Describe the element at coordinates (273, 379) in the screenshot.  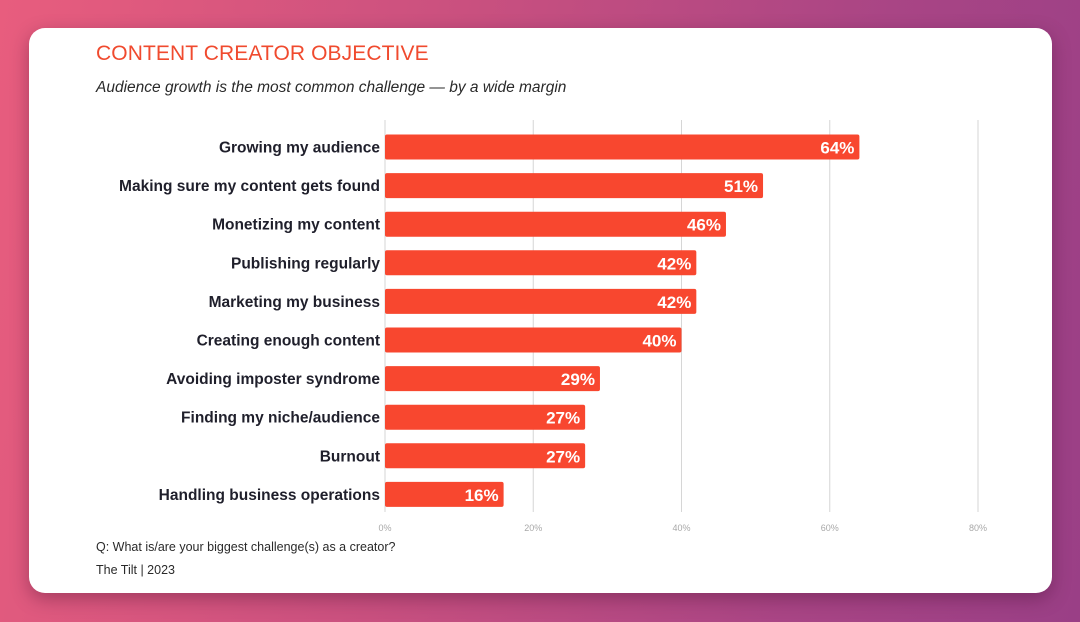
I see `category-label: Avoiding imposter syndrome` at that location.